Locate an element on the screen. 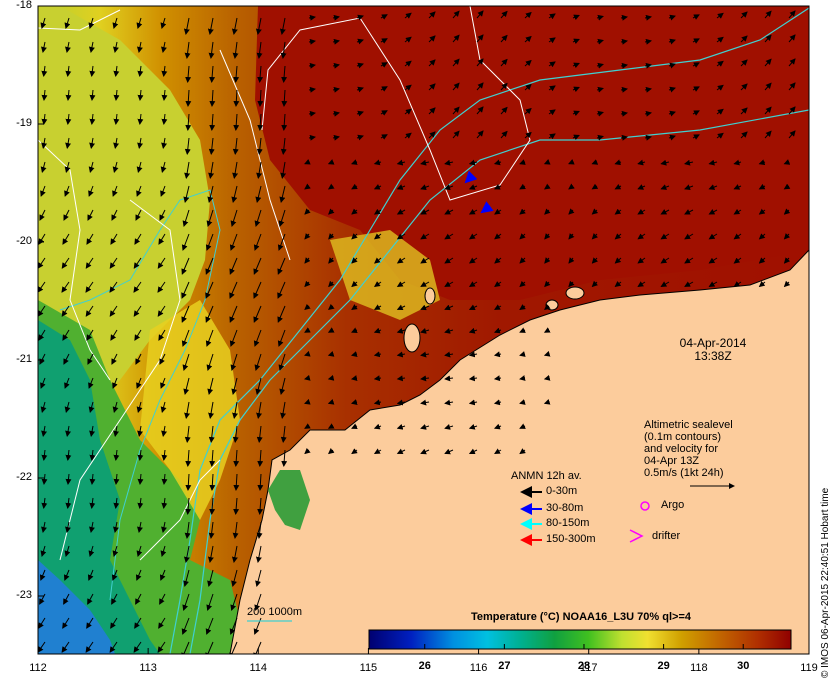 Image resolution: width=840 pixels, height=680 pixels. blue-water-region is located at coordinates (76, 607).